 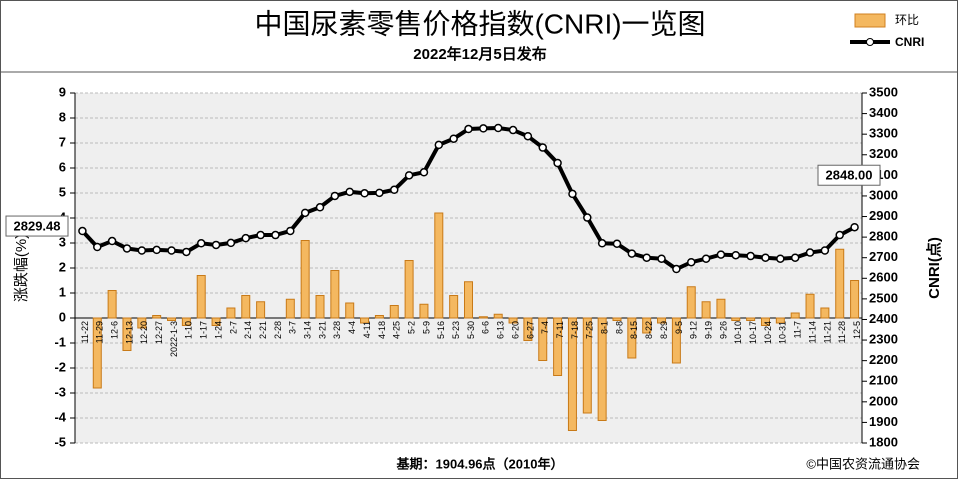 I want to click on value-label: 2848.00, so click(x=849, y=175).